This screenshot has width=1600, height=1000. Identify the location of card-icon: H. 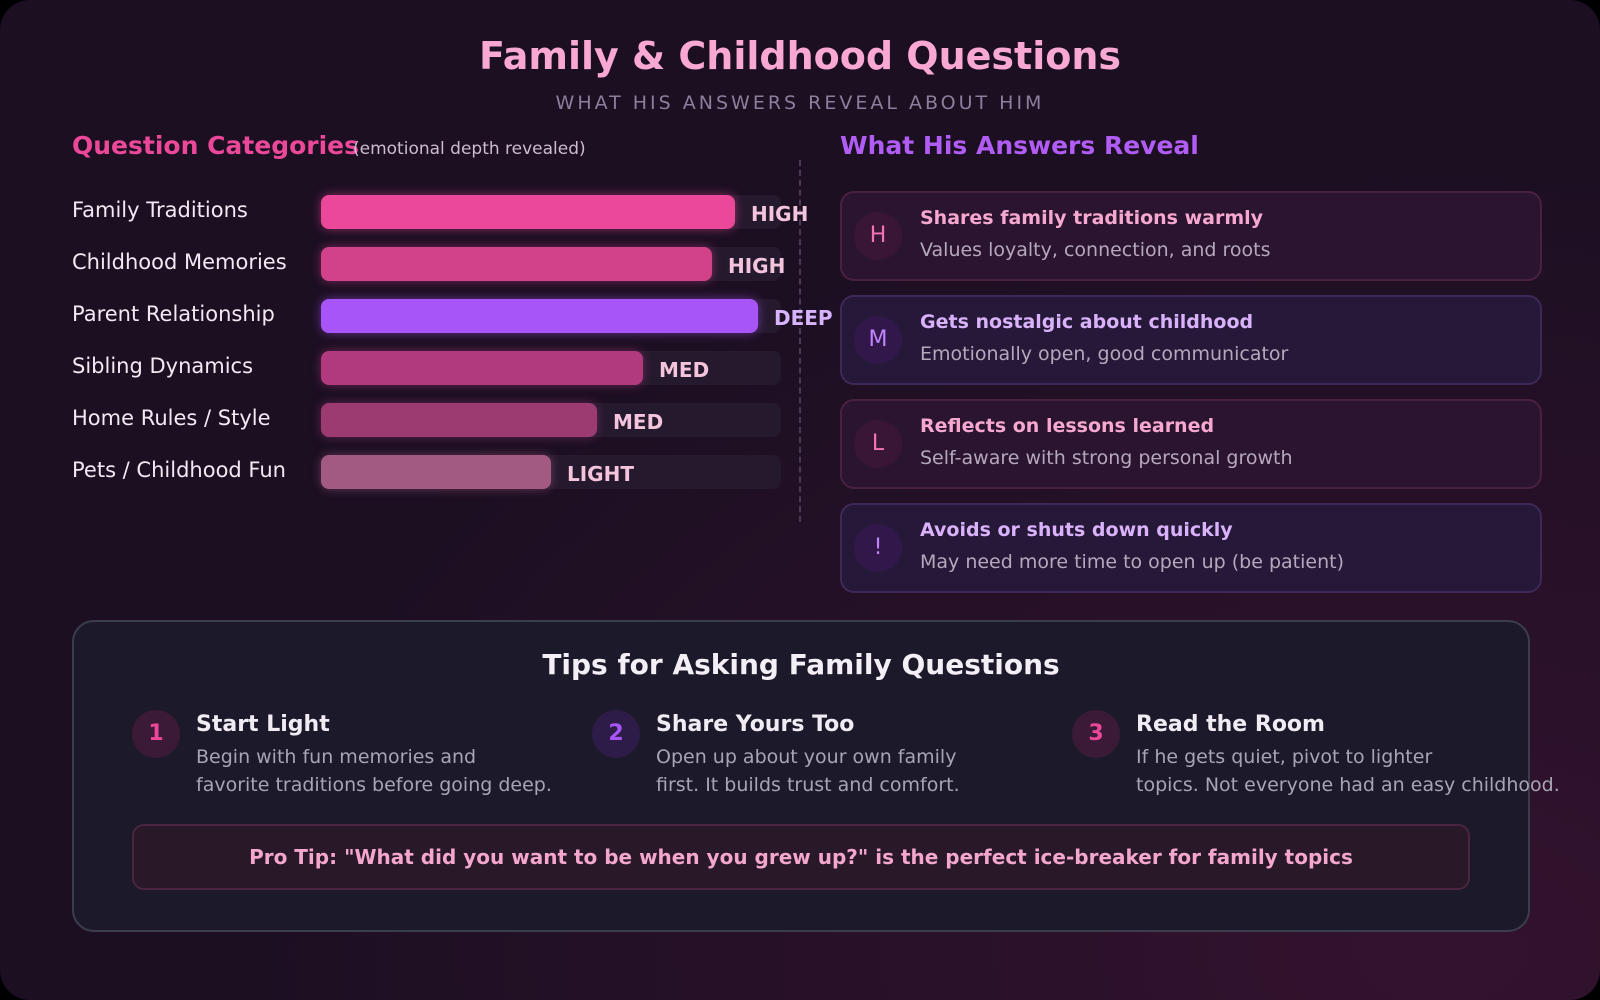
(878, 236).